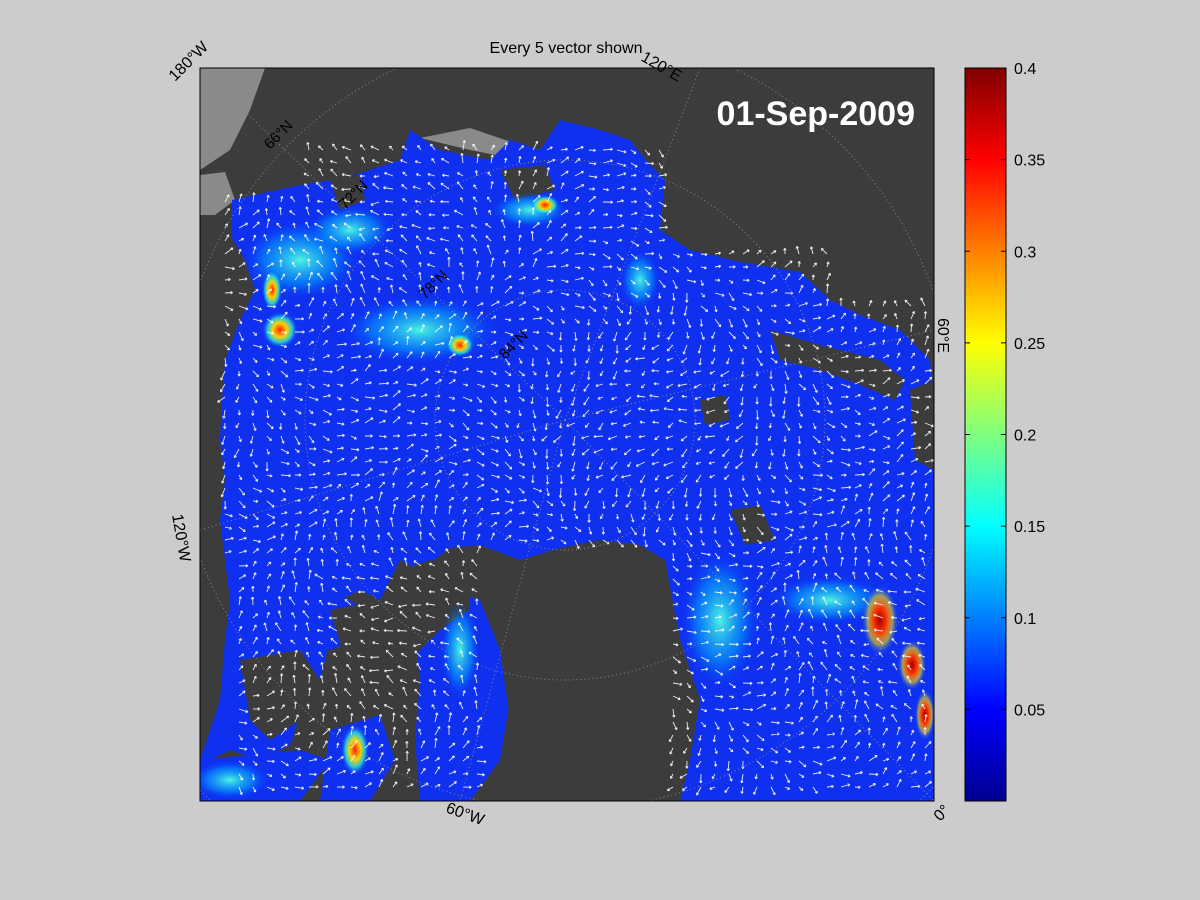  I want to click on lon-label-120w: 120°W, so click(180, 538).